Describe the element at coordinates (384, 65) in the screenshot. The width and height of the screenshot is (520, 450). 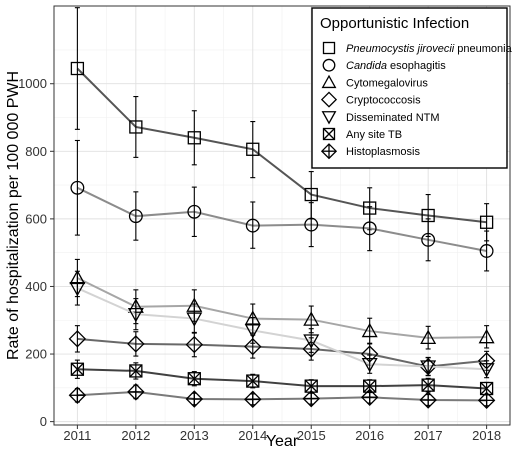
I see `legend-item-2: Candida esophagitis` at that location.